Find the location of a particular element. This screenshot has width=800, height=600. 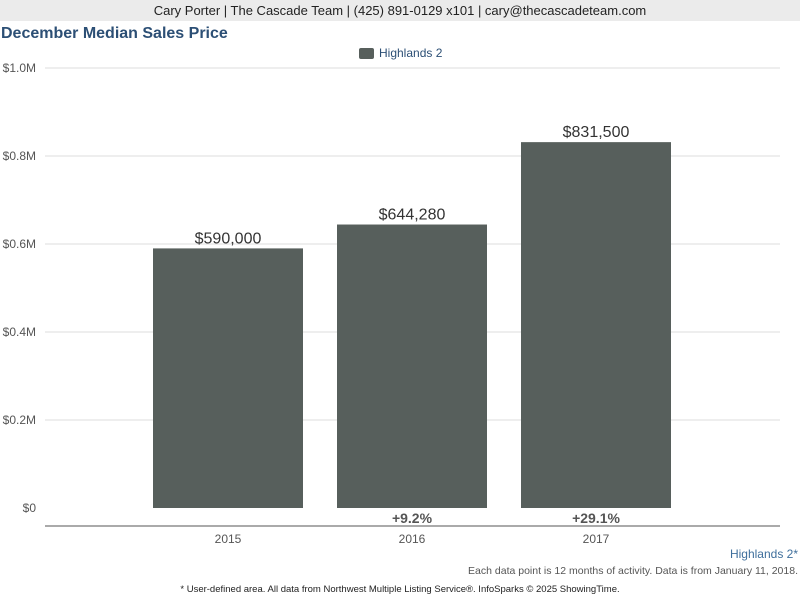

x-tick-label: 2017 is located at coordinates (596, 539).